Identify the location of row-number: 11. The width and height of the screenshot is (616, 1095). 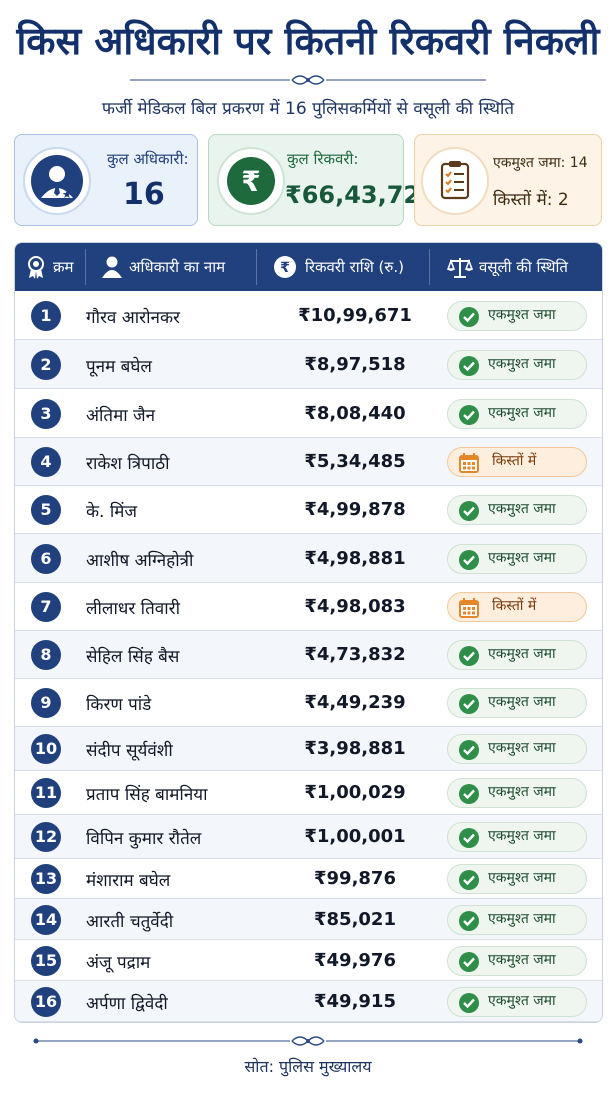
(46, 793).